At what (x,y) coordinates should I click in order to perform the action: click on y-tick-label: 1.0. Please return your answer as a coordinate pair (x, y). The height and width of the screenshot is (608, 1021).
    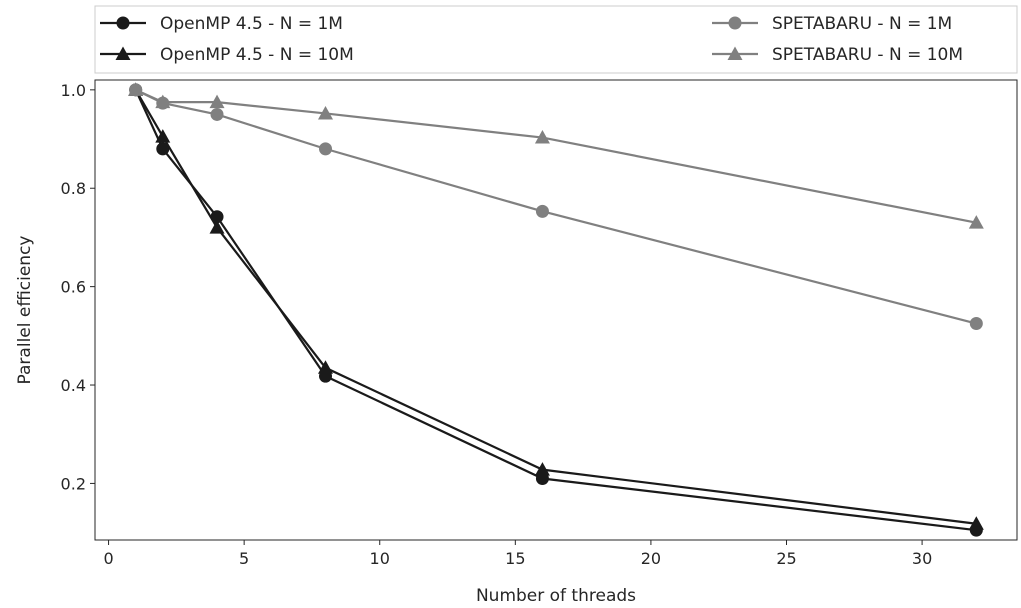
    Looking at the image, I should click on (73, 90).